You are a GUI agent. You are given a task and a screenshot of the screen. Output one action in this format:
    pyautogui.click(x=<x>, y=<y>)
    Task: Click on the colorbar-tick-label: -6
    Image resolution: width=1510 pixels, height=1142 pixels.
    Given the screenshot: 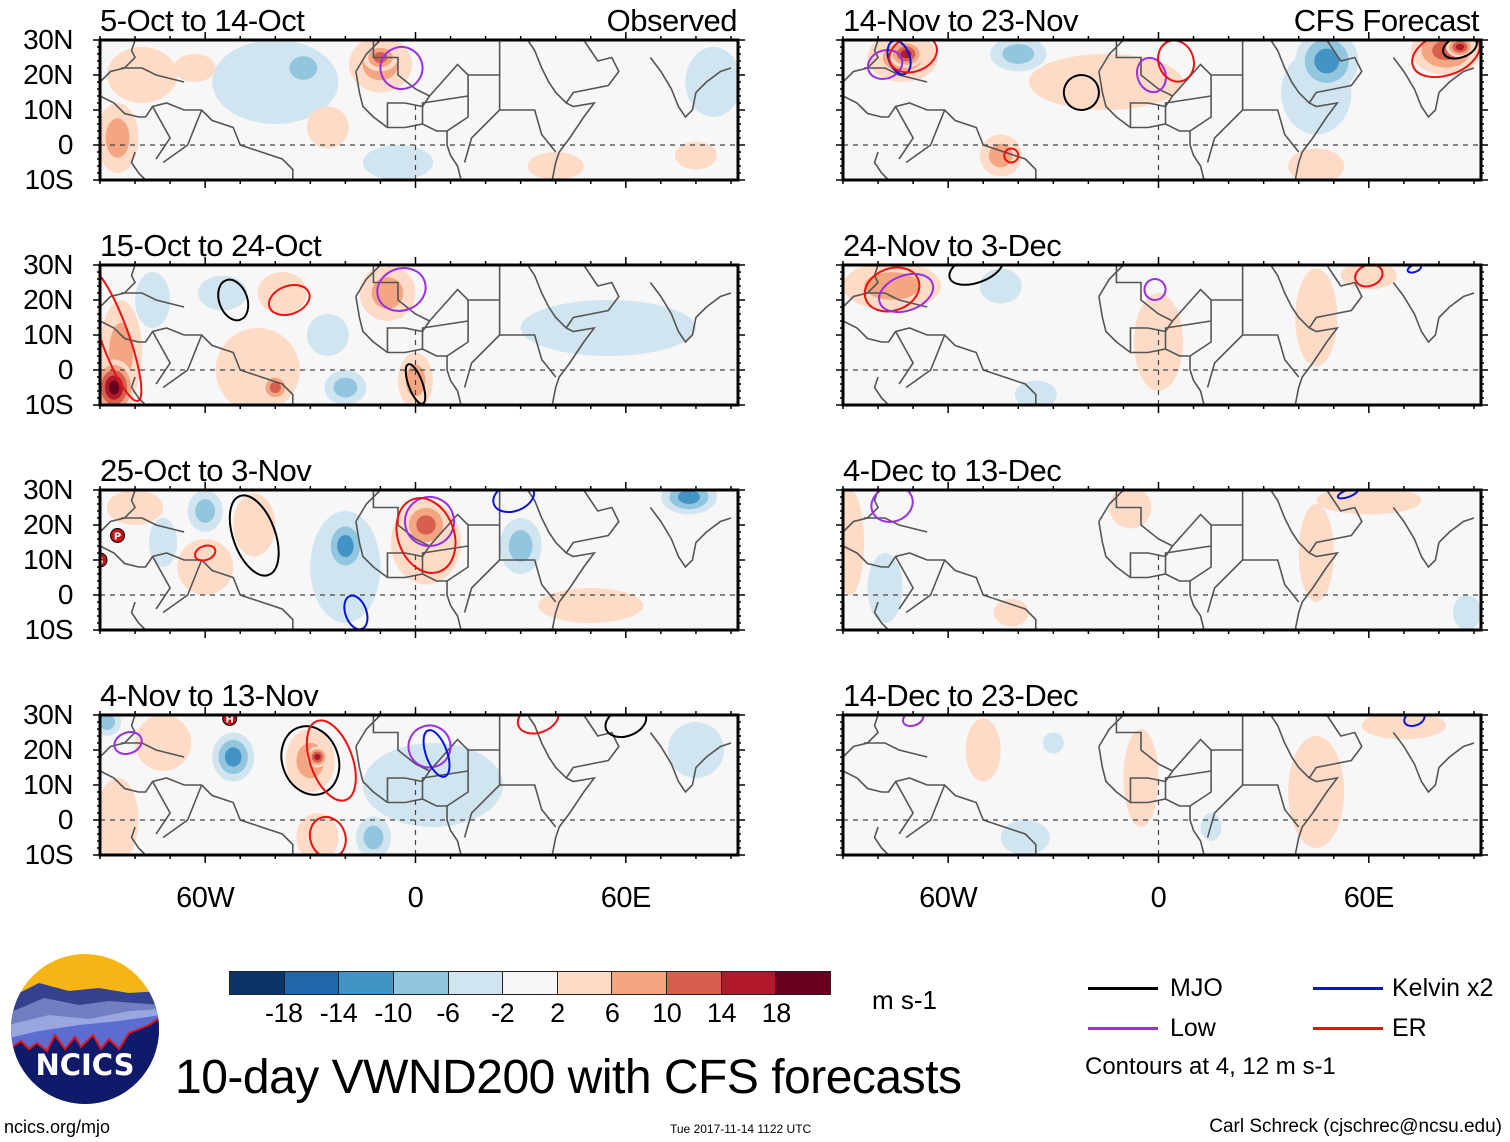 What is the action you would take?
    pyautogui.click(x=448, y=1013)
    